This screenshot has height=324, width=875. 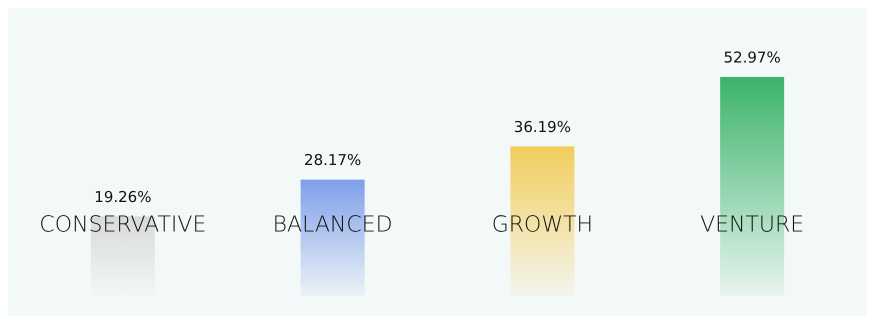 What do you see at coordinates (122, 225) in the screenshot?
I see `x-tick-label: CONSERVATIVE` at bounding box center [122, 225].